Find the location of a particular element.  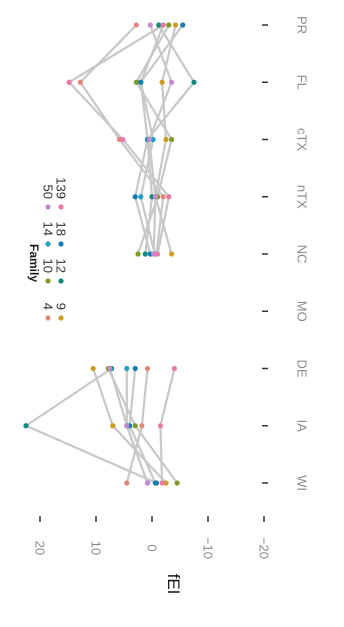

category-axis: WI IA DE MO NC nTX cTX FL PR is located at coordinates (286, 253).